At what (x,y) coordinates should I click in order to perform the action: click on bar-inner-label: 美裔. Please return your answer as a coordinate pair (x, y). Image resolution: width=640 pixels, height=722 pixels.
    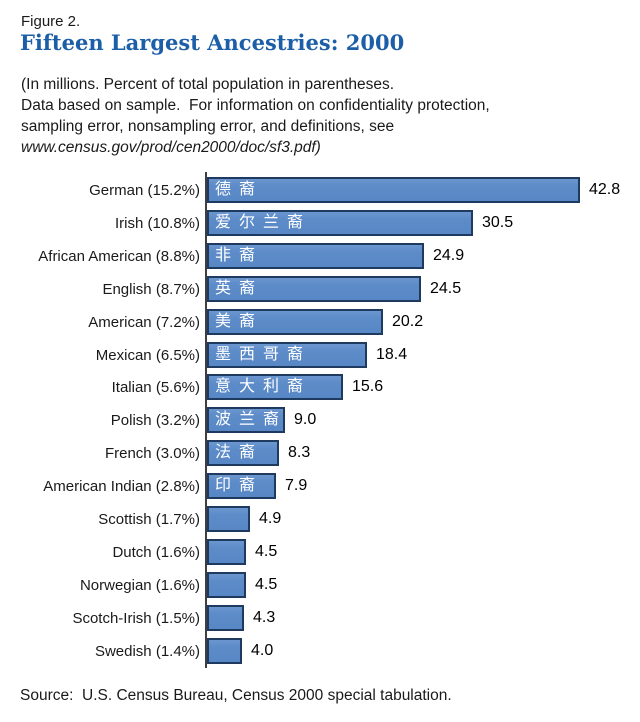
    Looking at the image, I should click on (239, 321).